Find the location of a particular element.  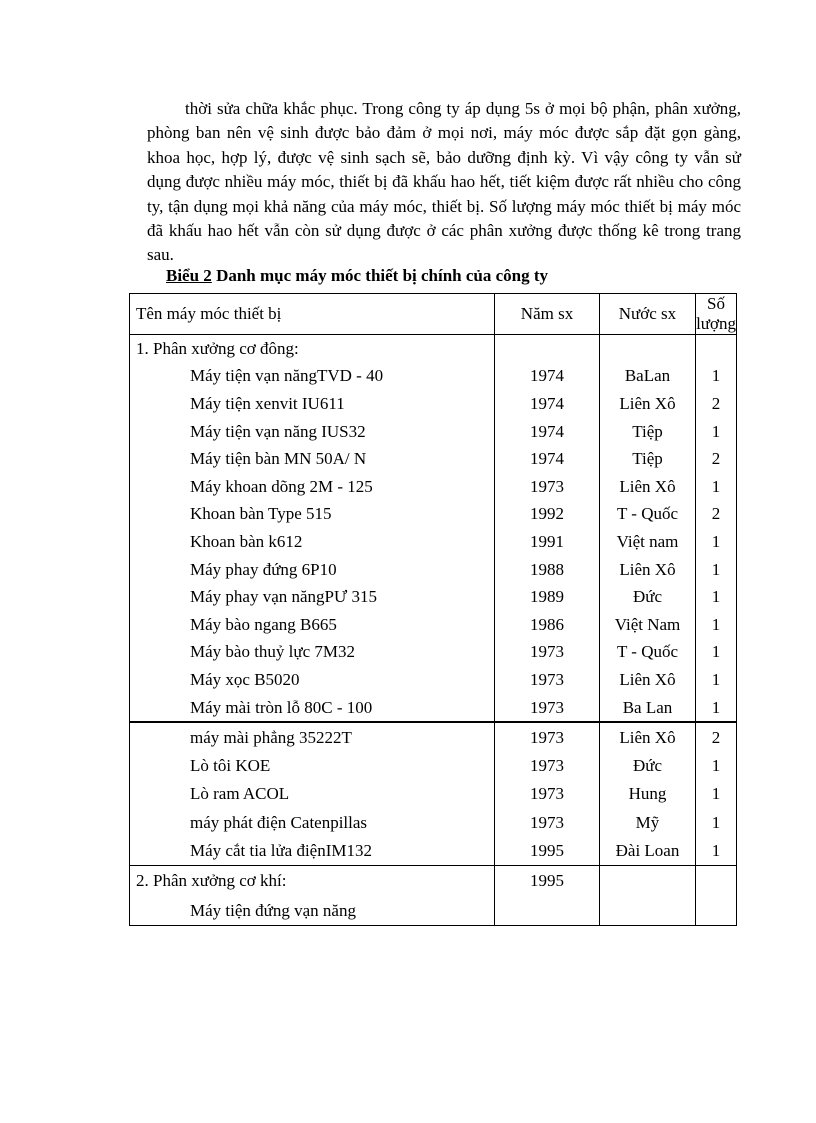

cell-country: Việt nam is located at coordinates (647, 542).